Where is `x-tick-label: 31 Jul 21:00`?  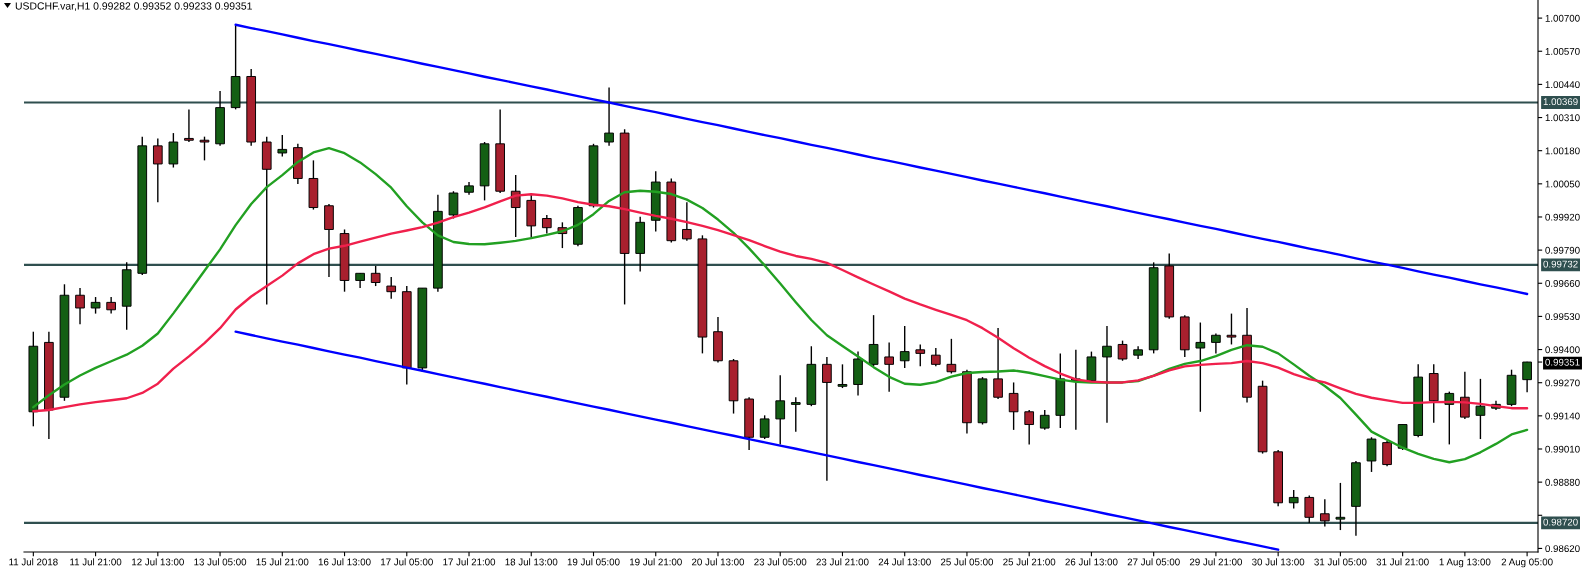
x-tick-label: 31 Jul 21:00 is located at coordinates (1402, 562).